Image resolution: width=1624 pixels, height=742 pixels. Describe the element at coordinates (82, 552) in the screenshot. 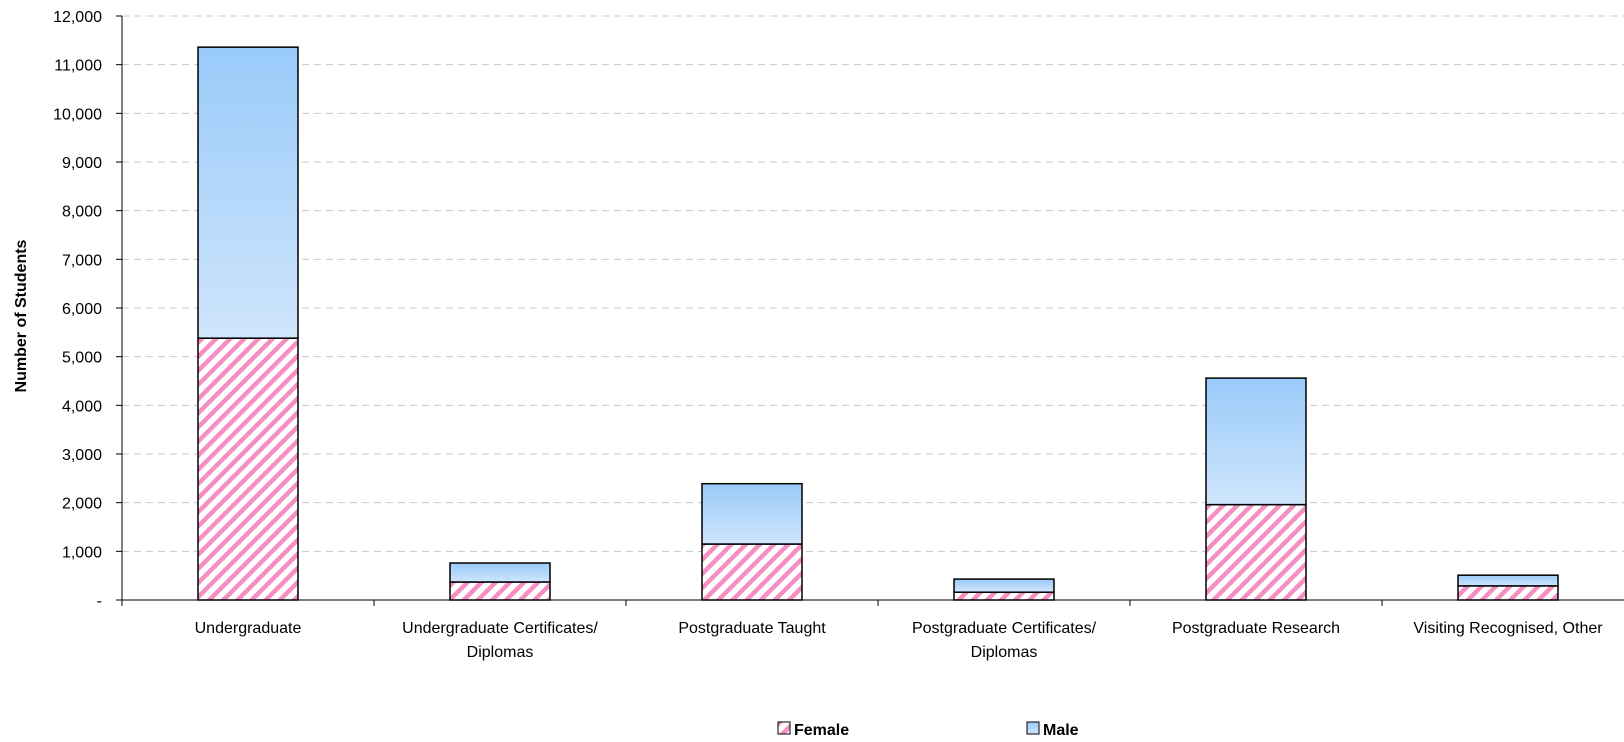

I see `y-tick-label: 1,000` at that location.